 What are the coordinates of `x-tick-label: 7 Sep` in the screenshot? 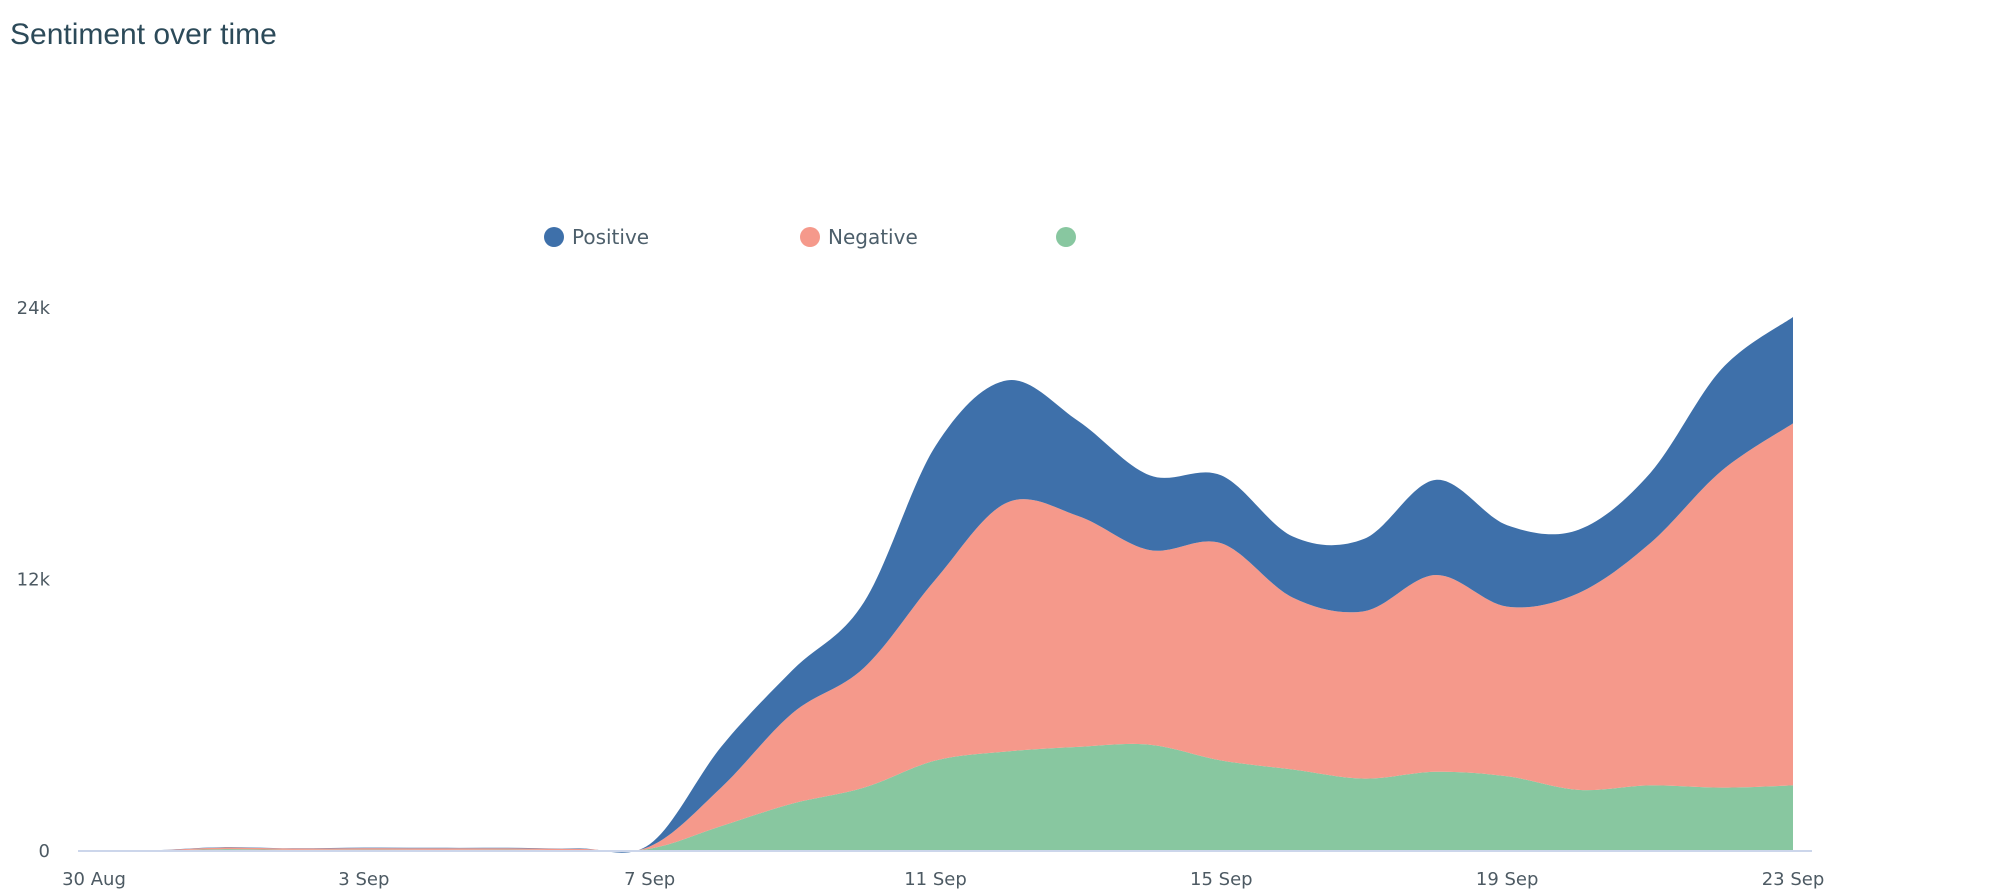 It's located at (649, 879).